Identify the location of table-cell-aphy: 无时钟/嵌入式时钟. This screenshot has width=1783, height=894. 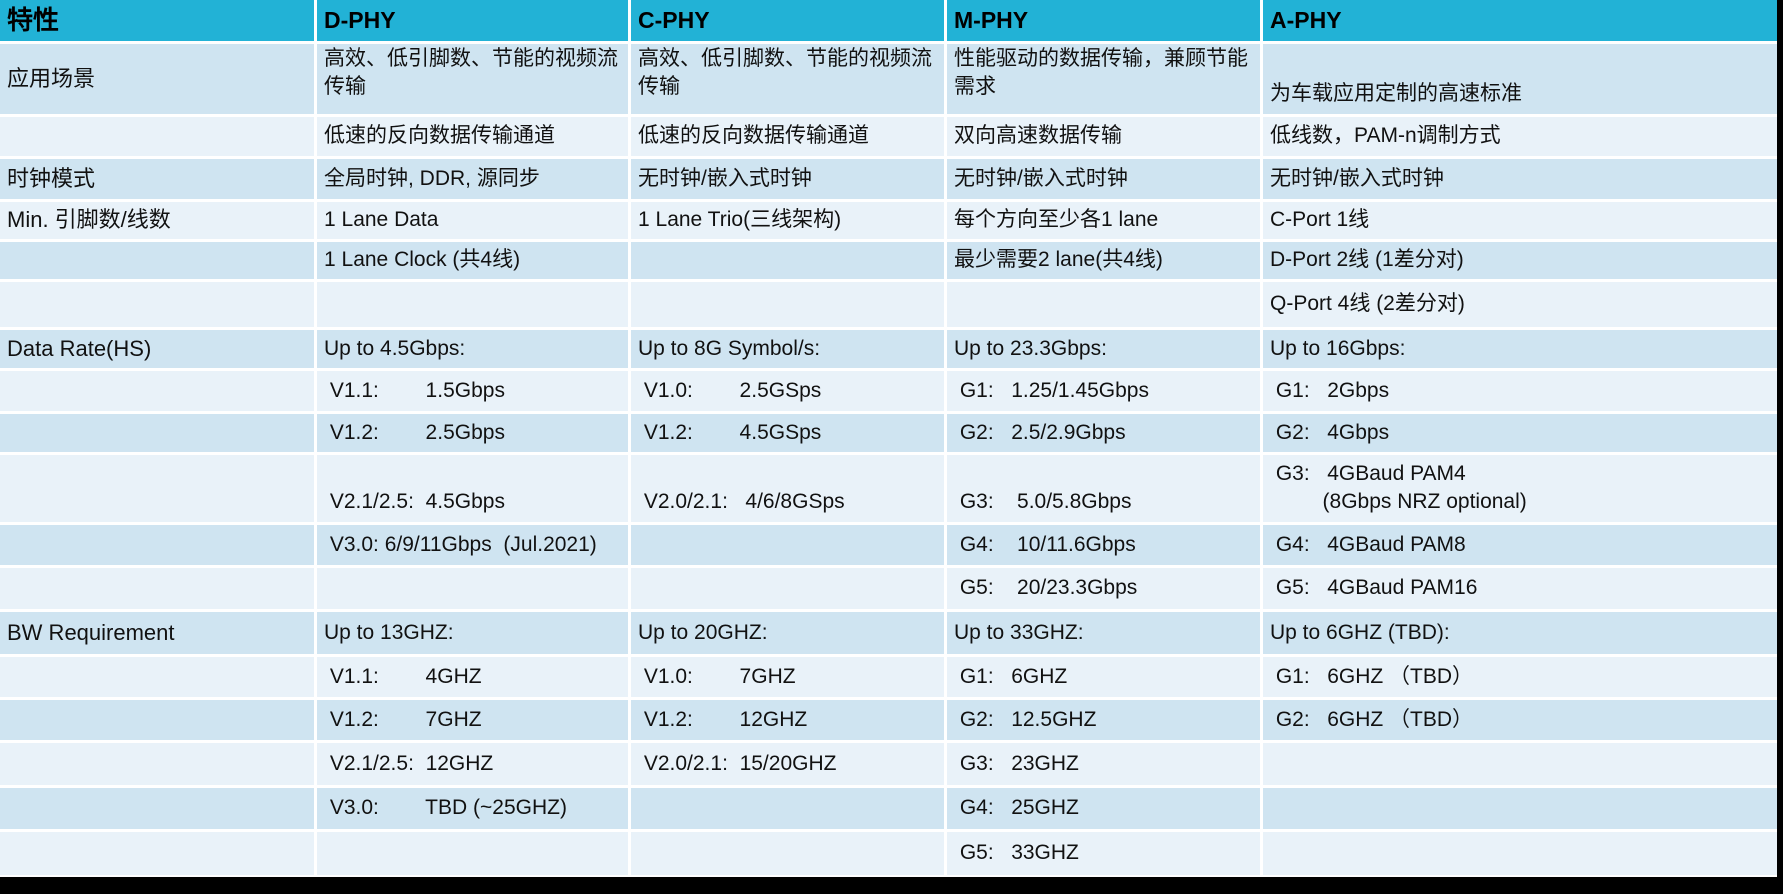
(1520, 179).